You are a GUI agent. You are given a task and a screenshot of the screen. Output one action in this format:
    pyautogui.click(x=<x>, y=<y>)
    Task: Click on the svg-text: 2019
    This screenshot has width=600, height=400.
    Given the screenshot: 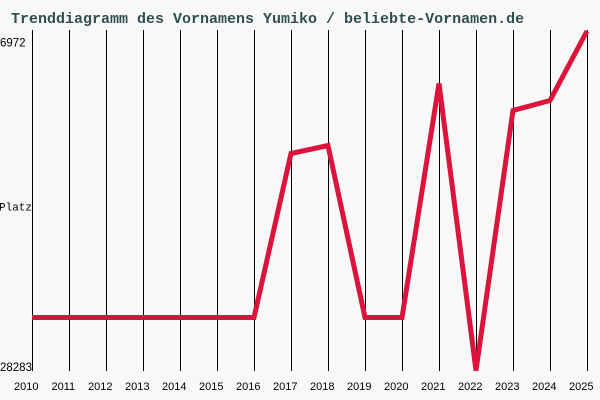 What is the action you would take?
    pyautogui.click(x=359, y=387)
    